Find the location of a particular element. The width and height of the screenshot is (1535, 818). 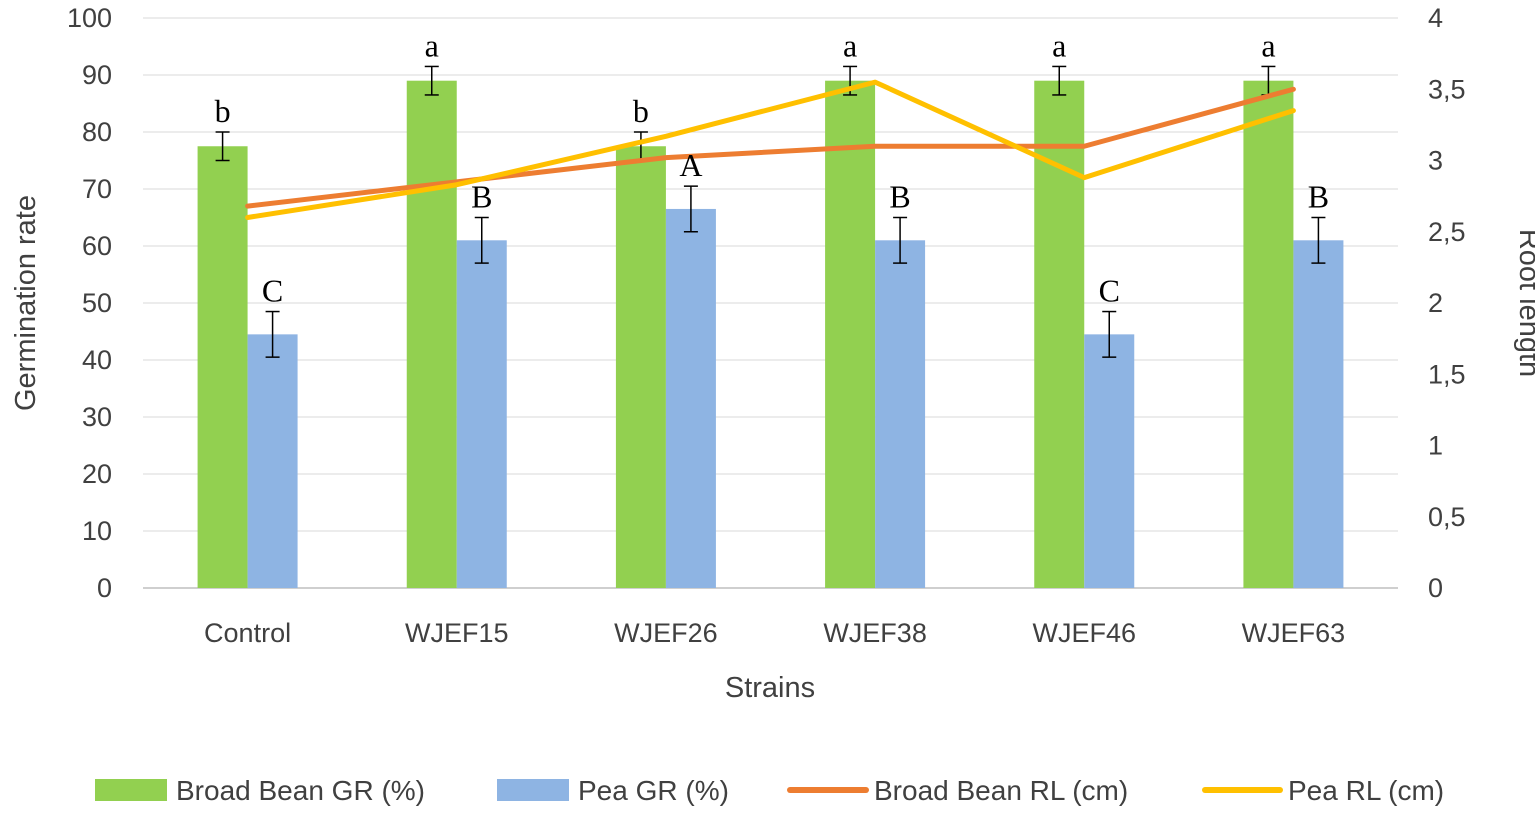

y-tick-label: 50 is located at coordinates (97, 303).